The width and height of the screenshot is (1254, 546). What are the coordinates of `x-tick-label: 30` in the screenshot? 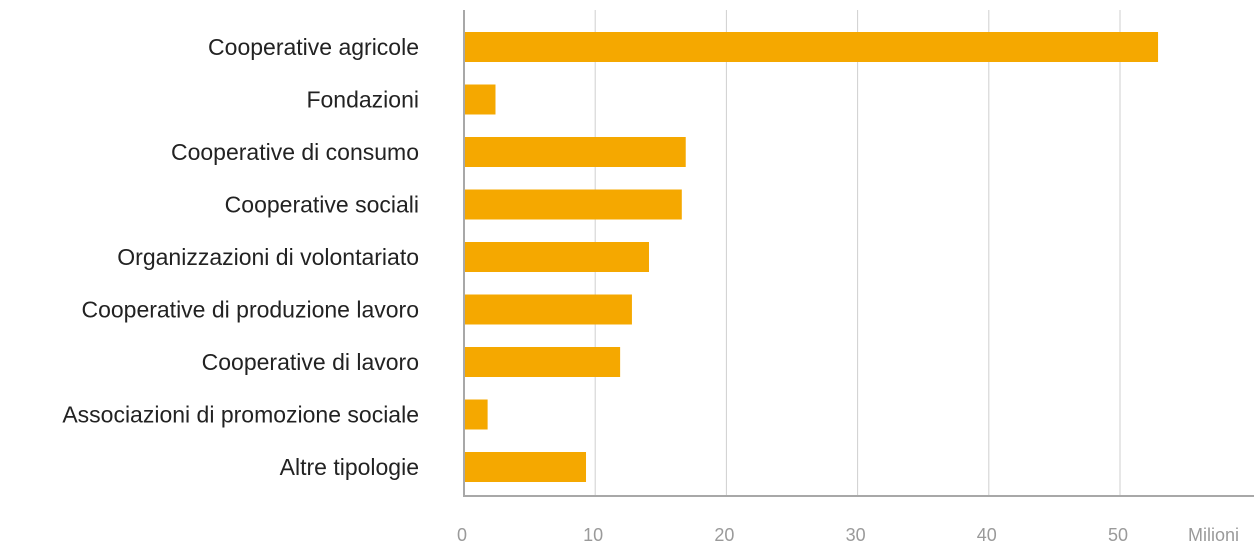 It's located at (856, 535).